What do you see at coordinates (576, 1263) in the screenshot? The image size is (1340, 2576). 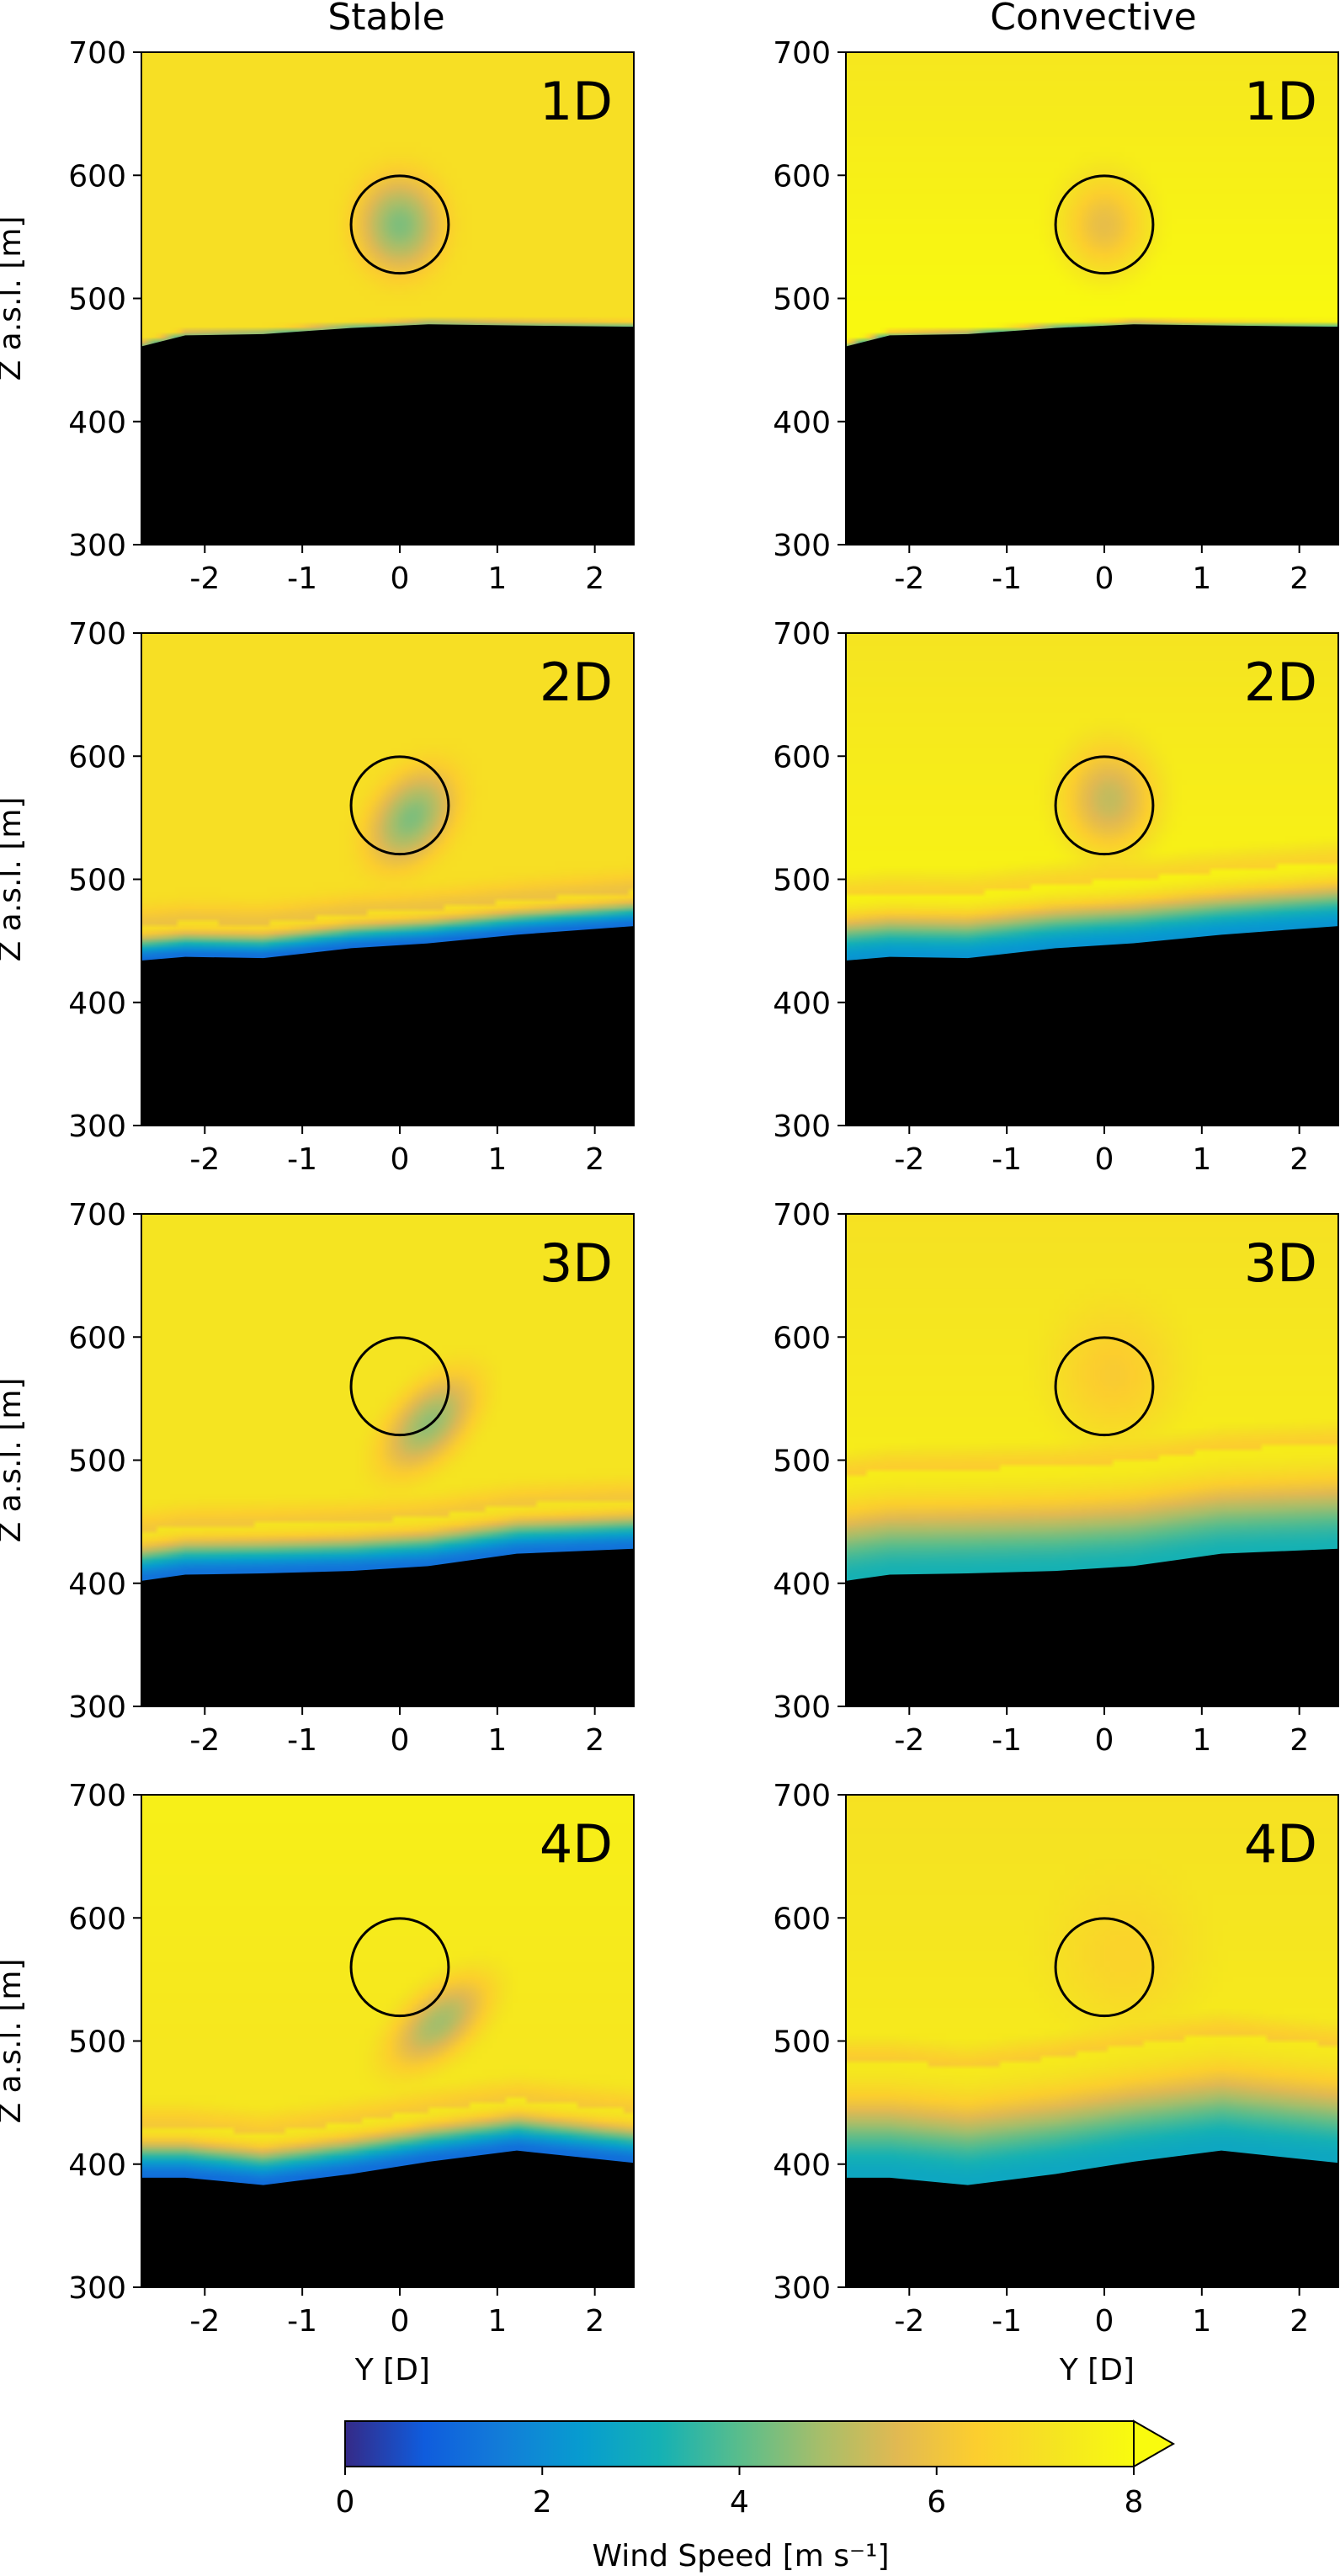 I see `panel-label: 3D` at bounding box center [576, 1263].